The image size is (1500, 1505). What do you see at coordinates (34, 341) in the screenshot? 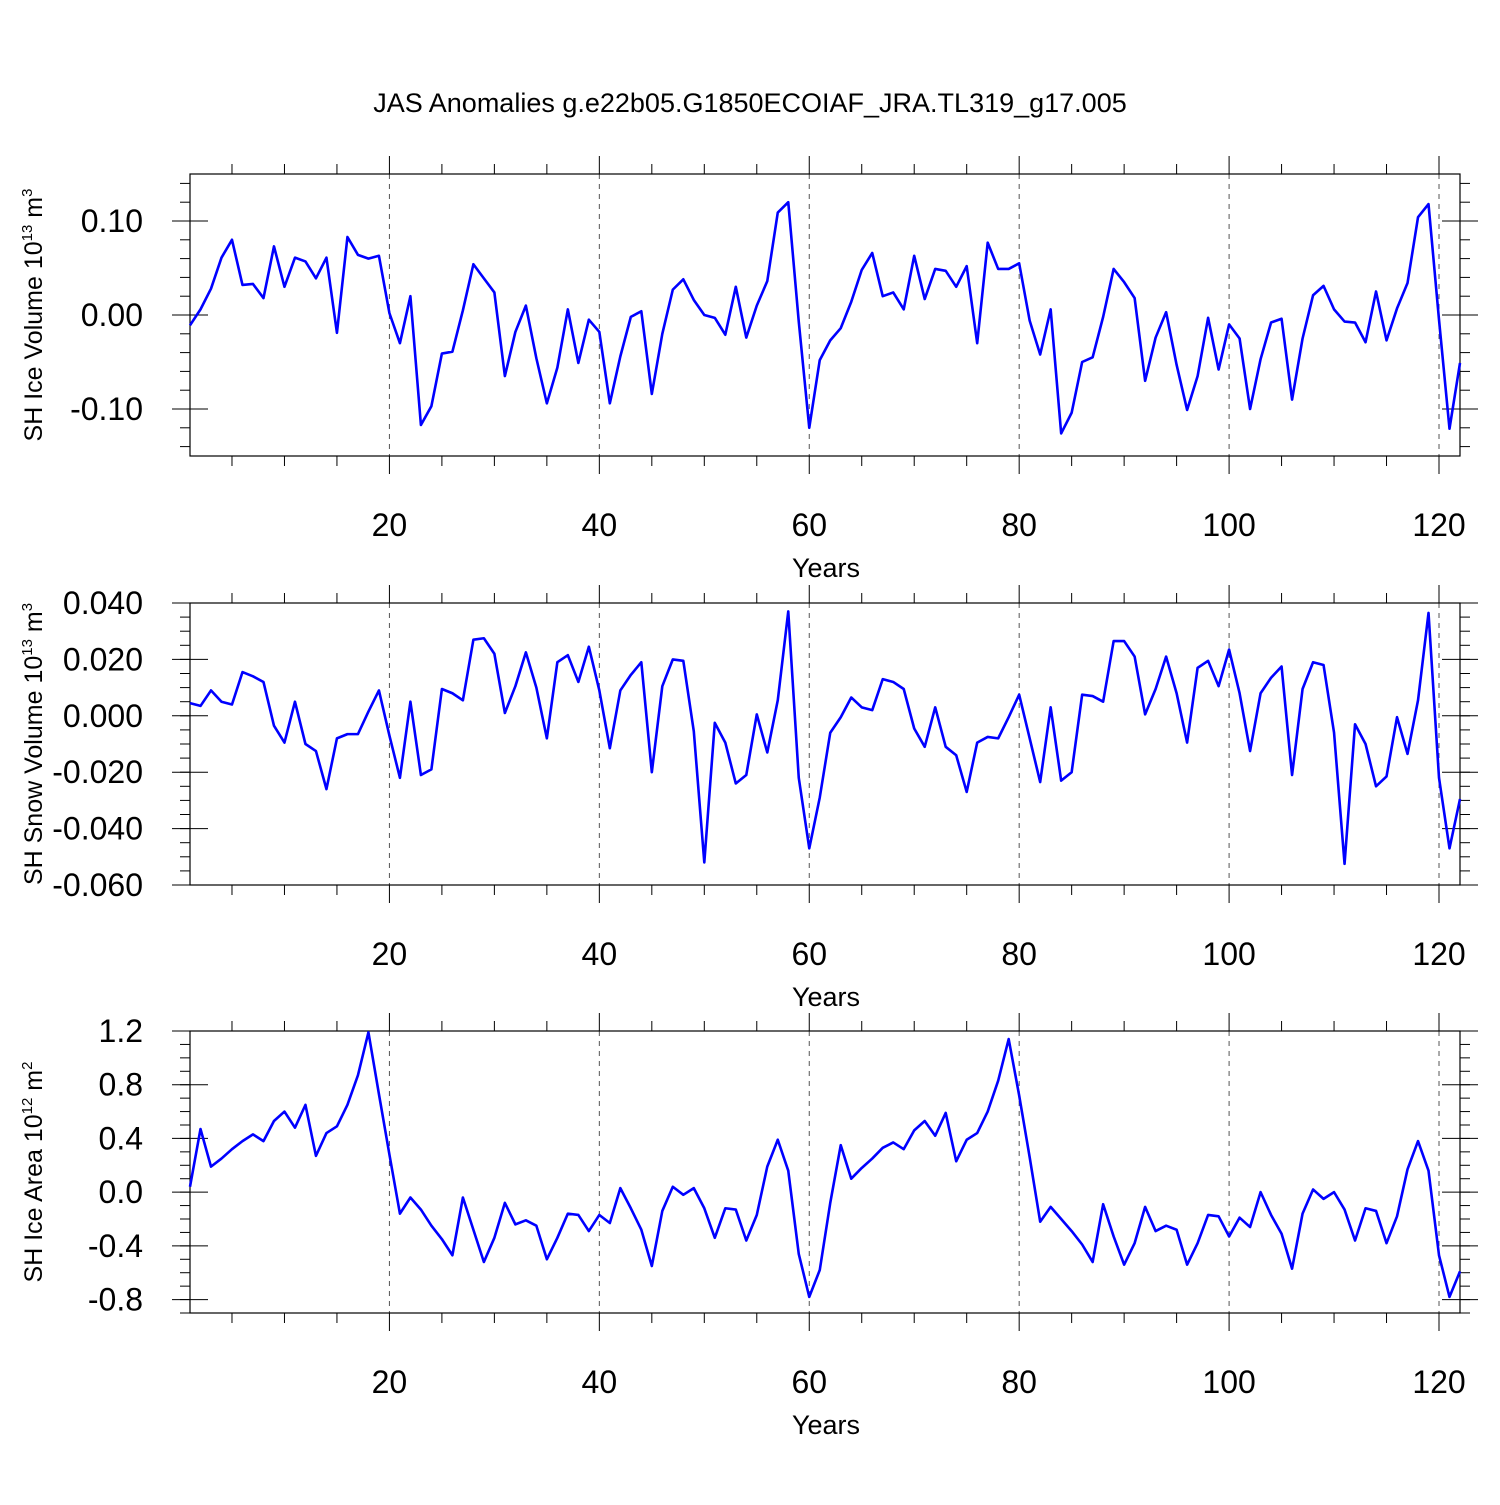
I see `y-label-main: SH Ice Volume 10` at bounding box center [34, 341].